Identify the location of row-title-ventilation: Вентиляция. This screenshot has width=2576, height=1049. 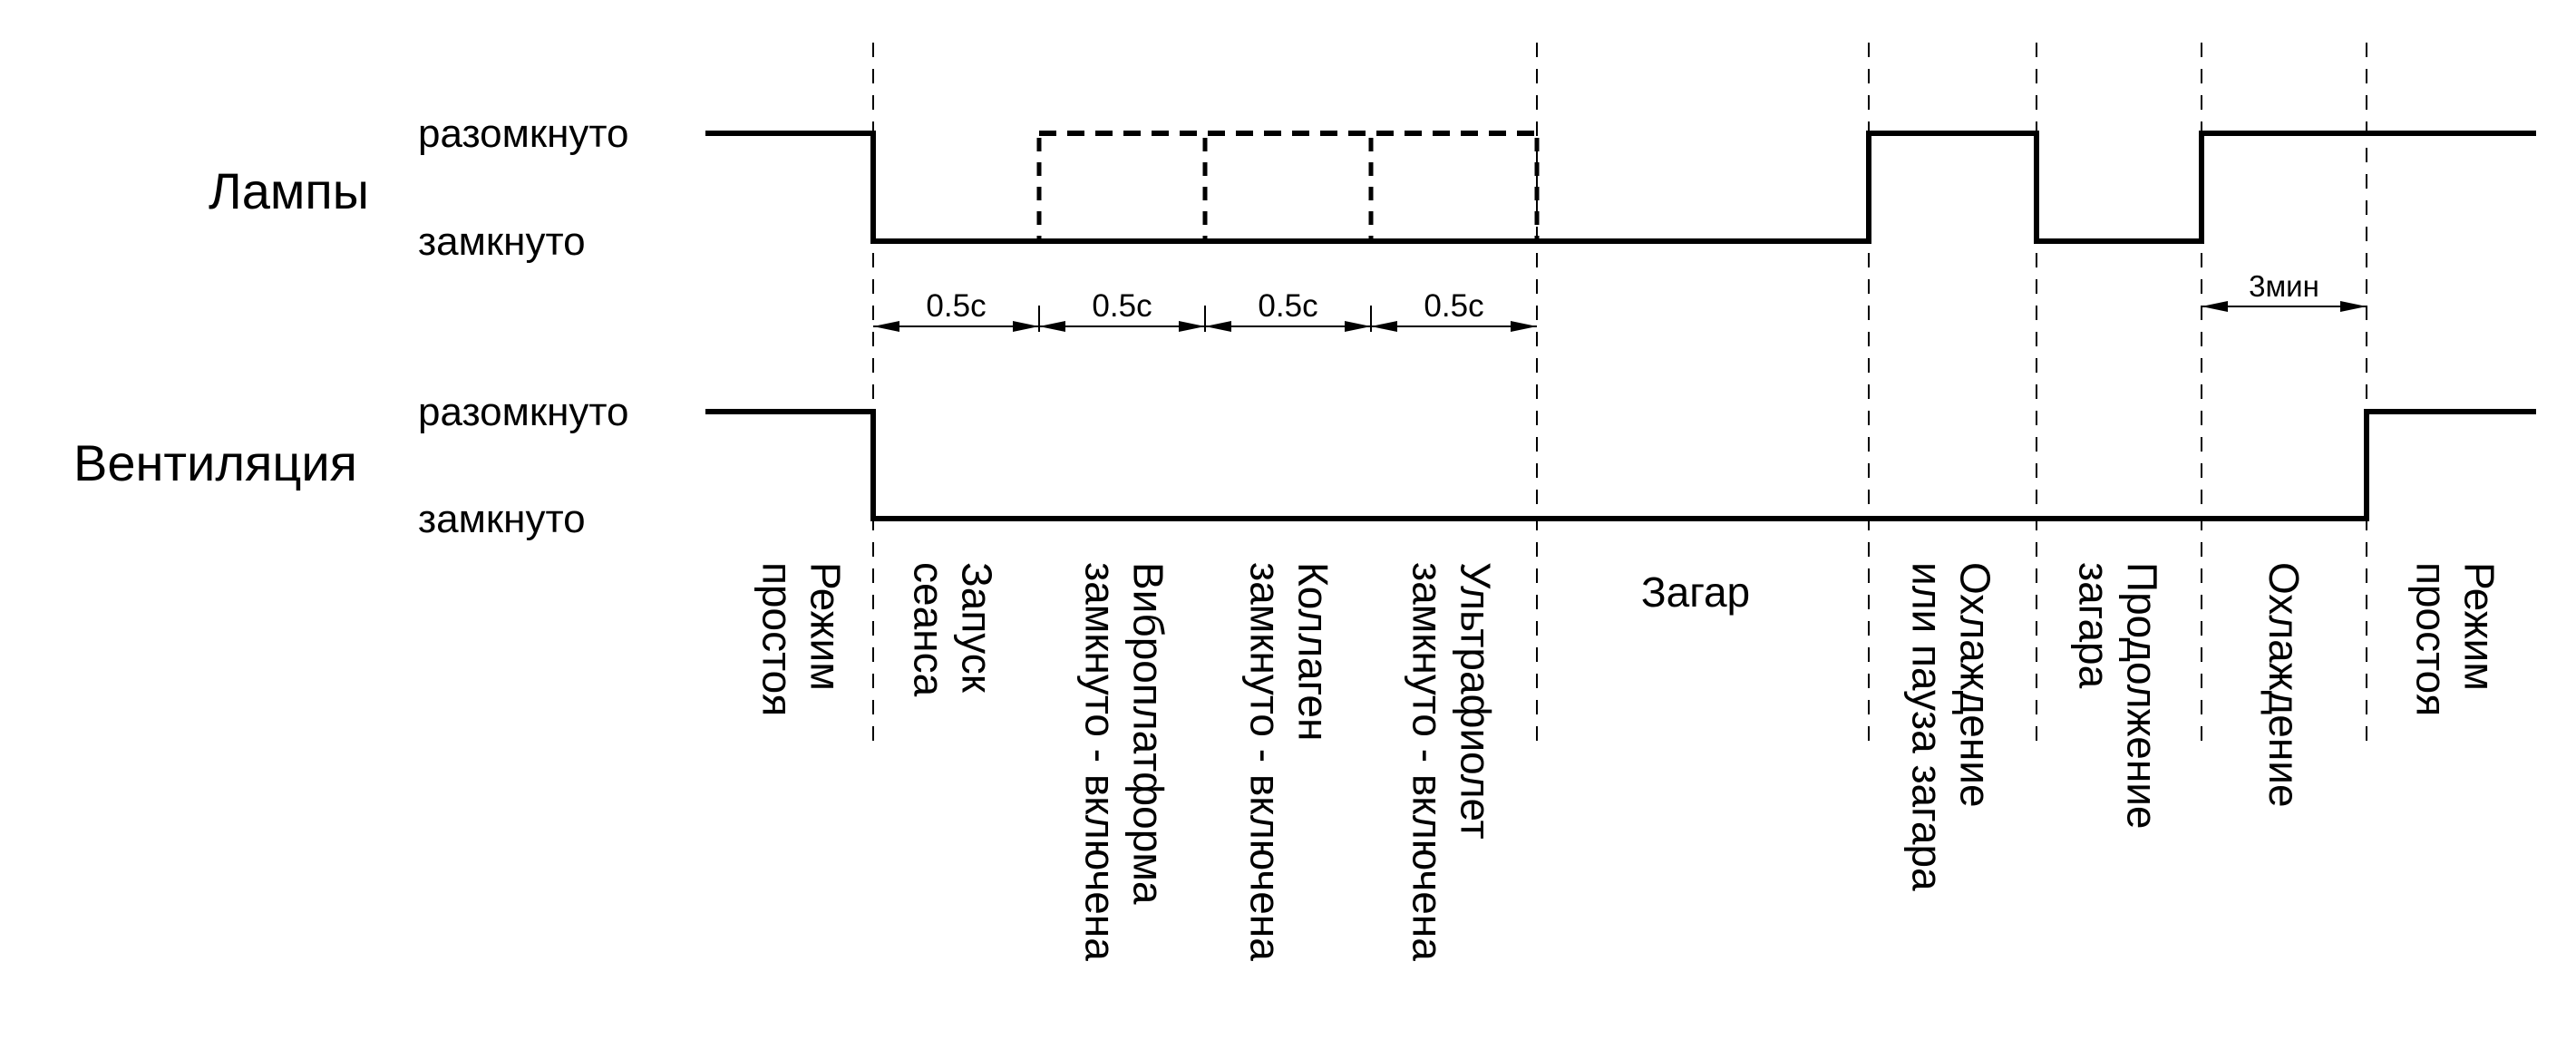
(215, 462).